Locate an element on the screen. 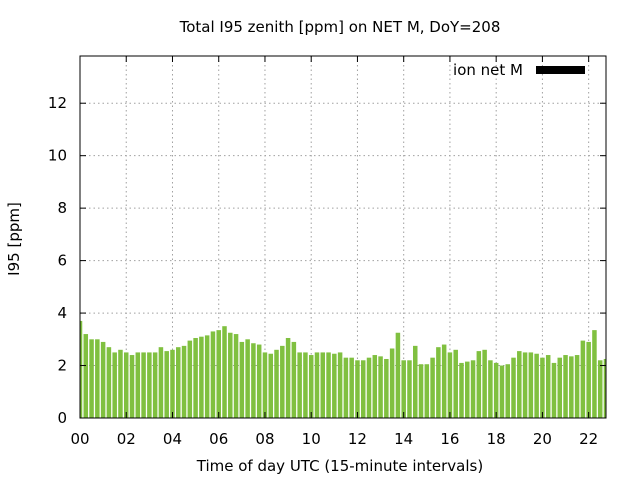 This screenshot has height=480, width=640. x-axis-title: Time of day UTC (15-minute intervals) is located at coordinates (339, 466).